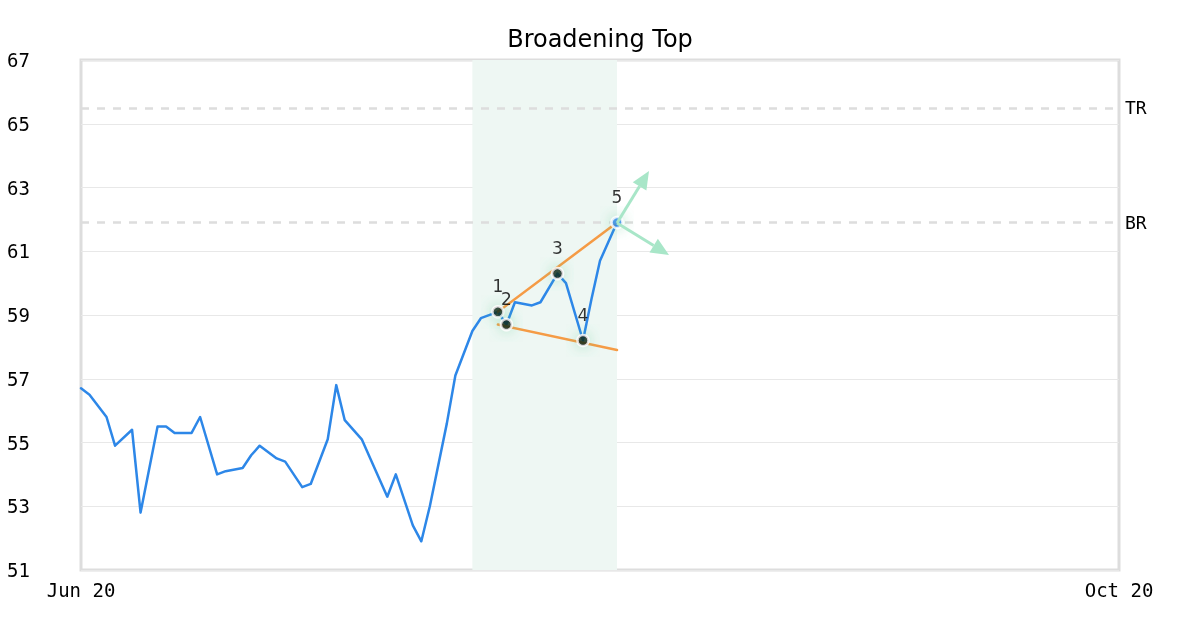  I want to click on y-tick-label: 67, so click(18, 60).